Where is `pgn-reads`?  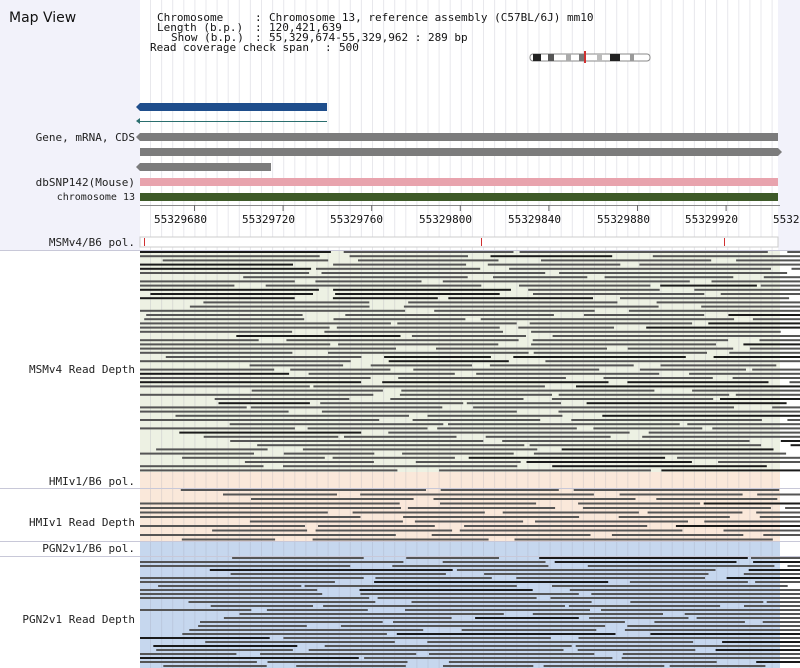 pgn-reads is located at coordinates (470, 612).